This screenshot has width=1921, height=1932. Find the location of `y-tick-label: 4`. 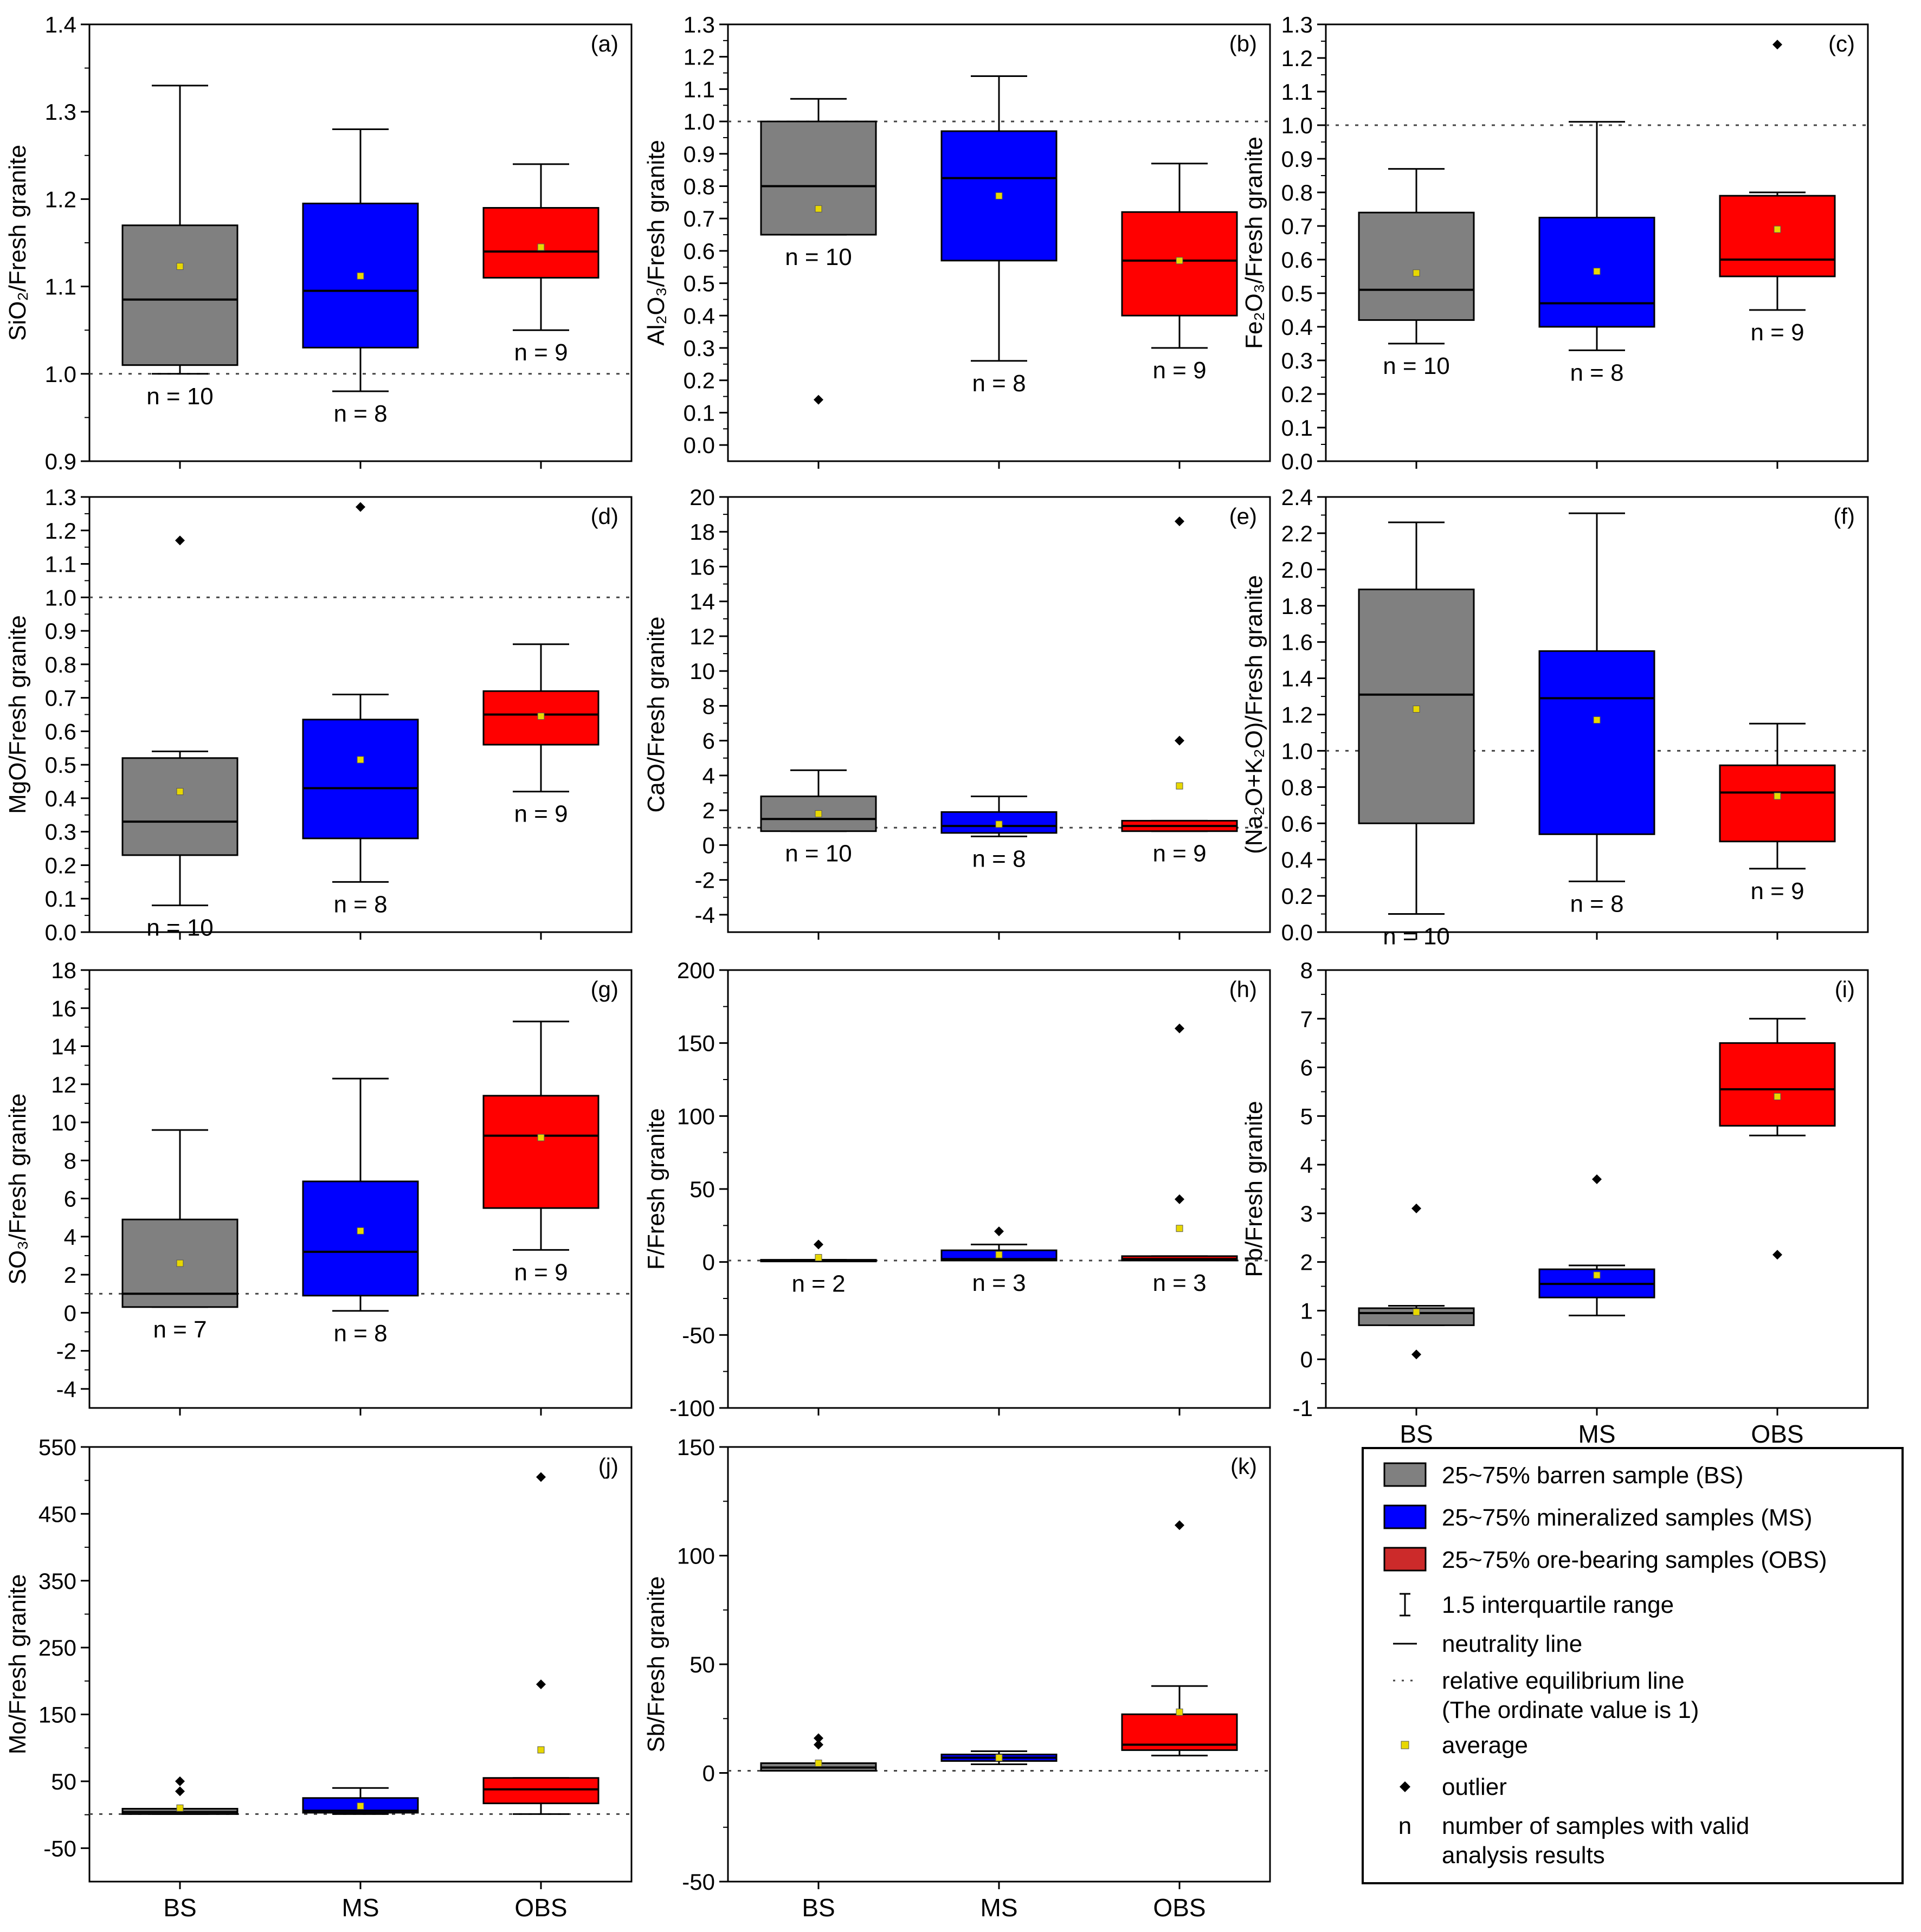

y-tick-label: 4 is located at coordinates (1306, 1165).